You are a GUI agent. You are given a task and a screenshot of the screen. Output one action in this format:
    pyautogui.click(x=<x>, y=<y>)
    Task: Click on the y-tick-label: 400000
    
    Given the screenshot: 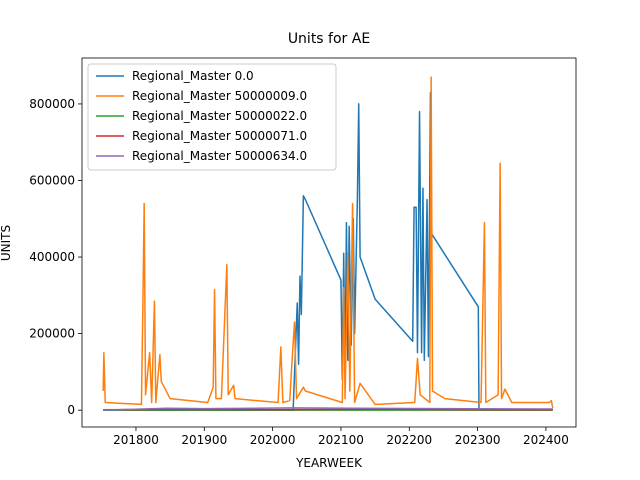 What is the action you would take?
    pyautogui.click(x=52, y=257)
    